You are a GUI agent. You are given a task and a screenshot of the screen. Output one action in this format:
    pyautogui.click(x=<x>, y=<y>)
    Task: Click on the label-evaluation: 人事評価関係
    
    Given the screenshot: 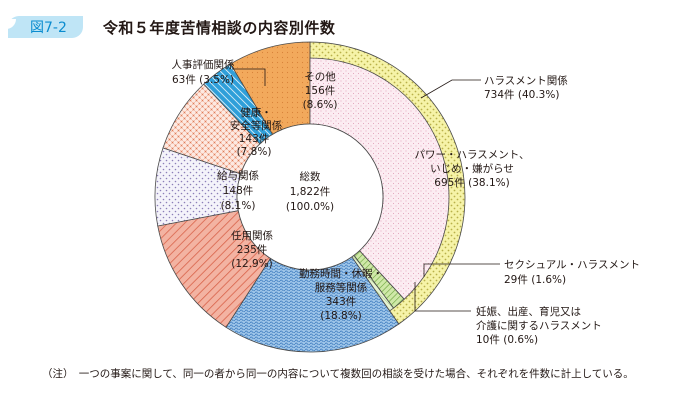 What is the action you would take?
    pyautogui.click(x=203, y=64)
    